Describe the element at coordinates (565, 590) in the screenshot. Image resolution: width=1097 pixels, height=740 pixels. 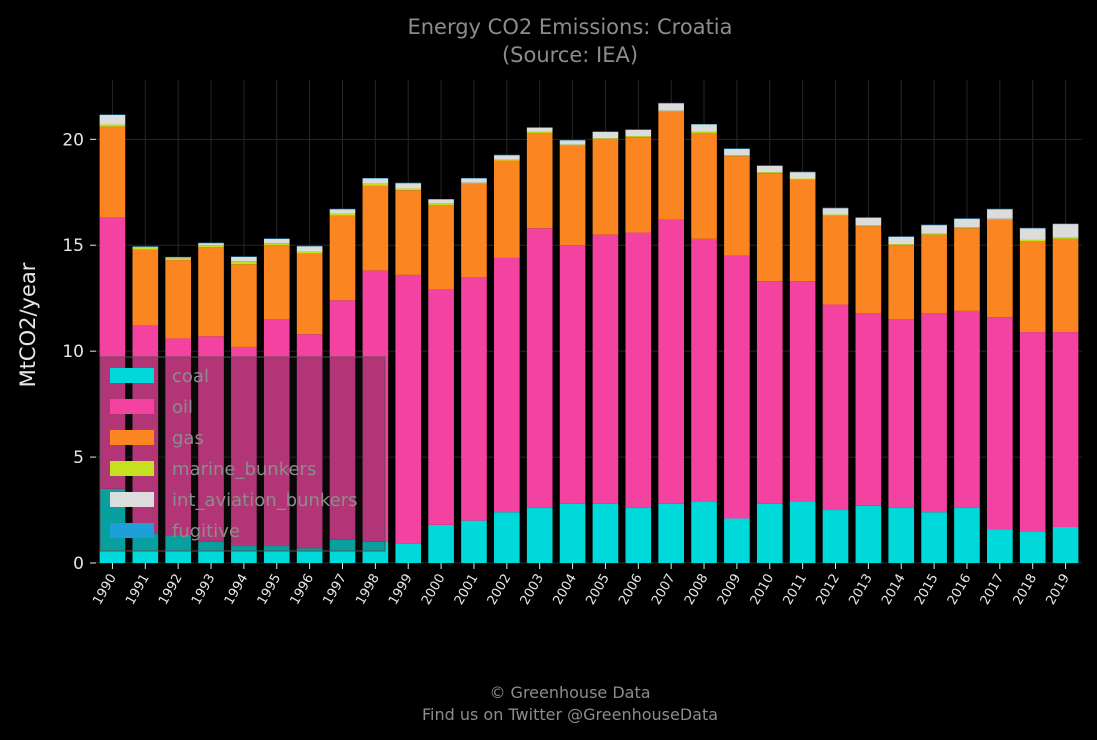
I see `x-tick-label: 2004` at that location.